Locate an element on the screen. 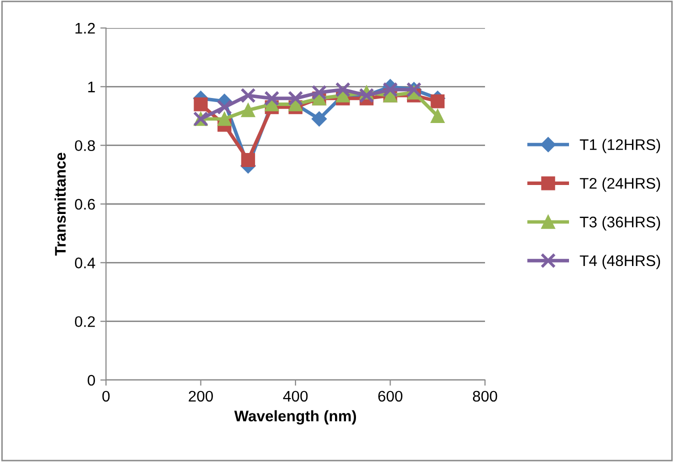 This screenshot has height=462, width=674. y-tick-label: 0 is located at coordinates (91, 380).